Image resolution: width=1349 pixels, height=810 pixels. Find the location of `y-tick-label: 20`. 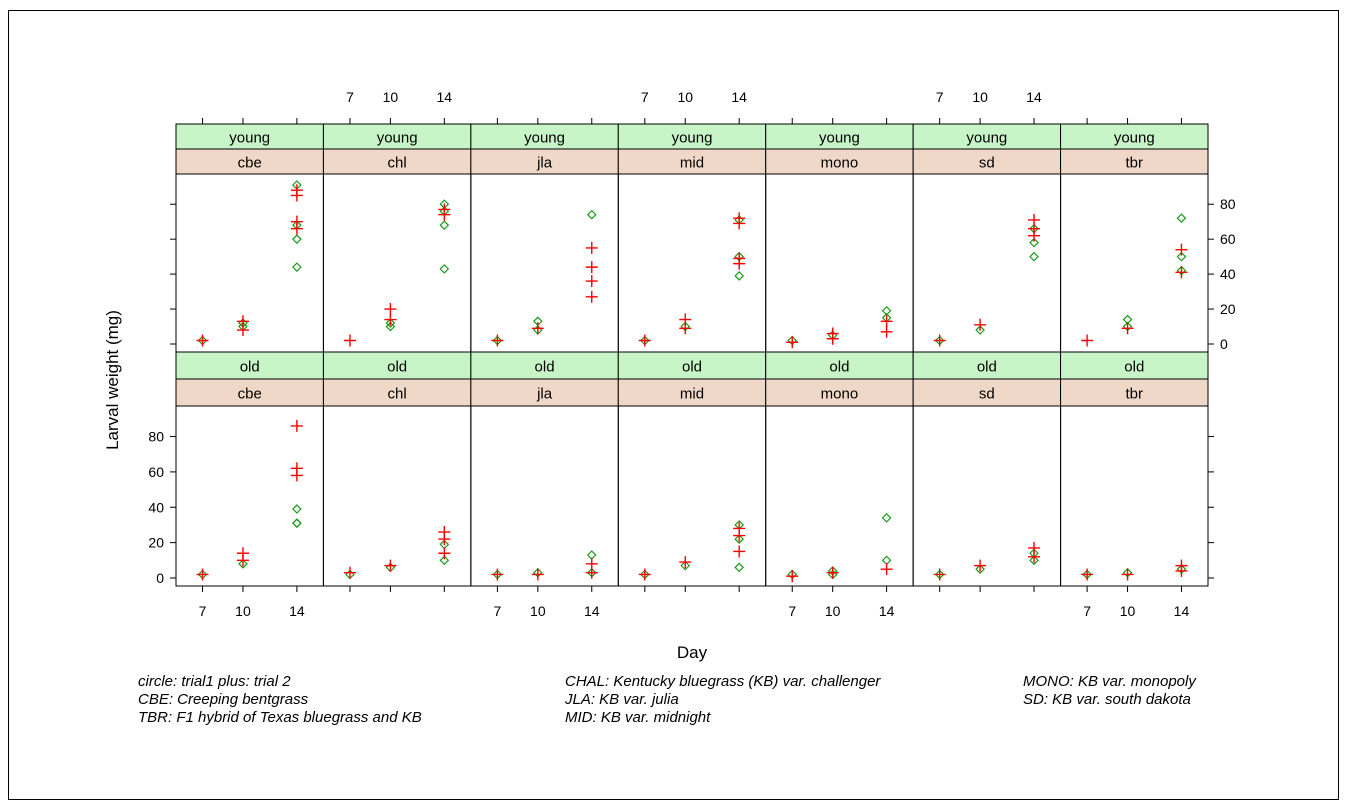

y-tick-label: 20 is located at coordinates (1228, 309).